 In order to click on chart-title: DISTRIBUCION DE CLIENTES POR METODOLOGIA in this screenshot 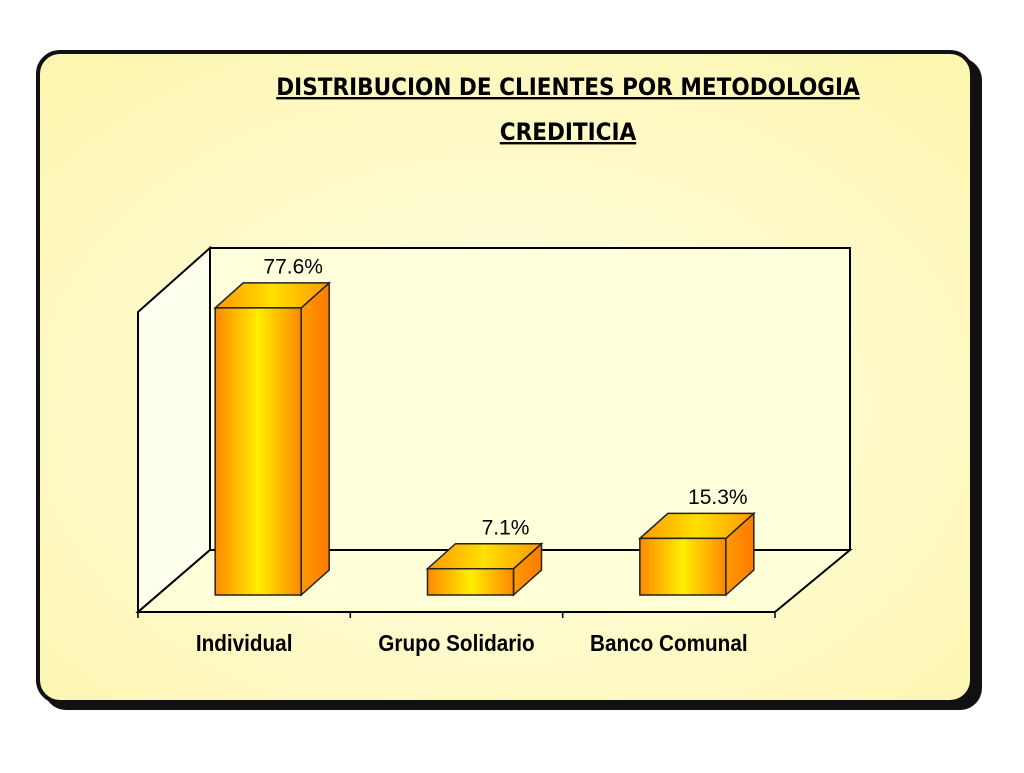, I will do `click(568, 87)`.